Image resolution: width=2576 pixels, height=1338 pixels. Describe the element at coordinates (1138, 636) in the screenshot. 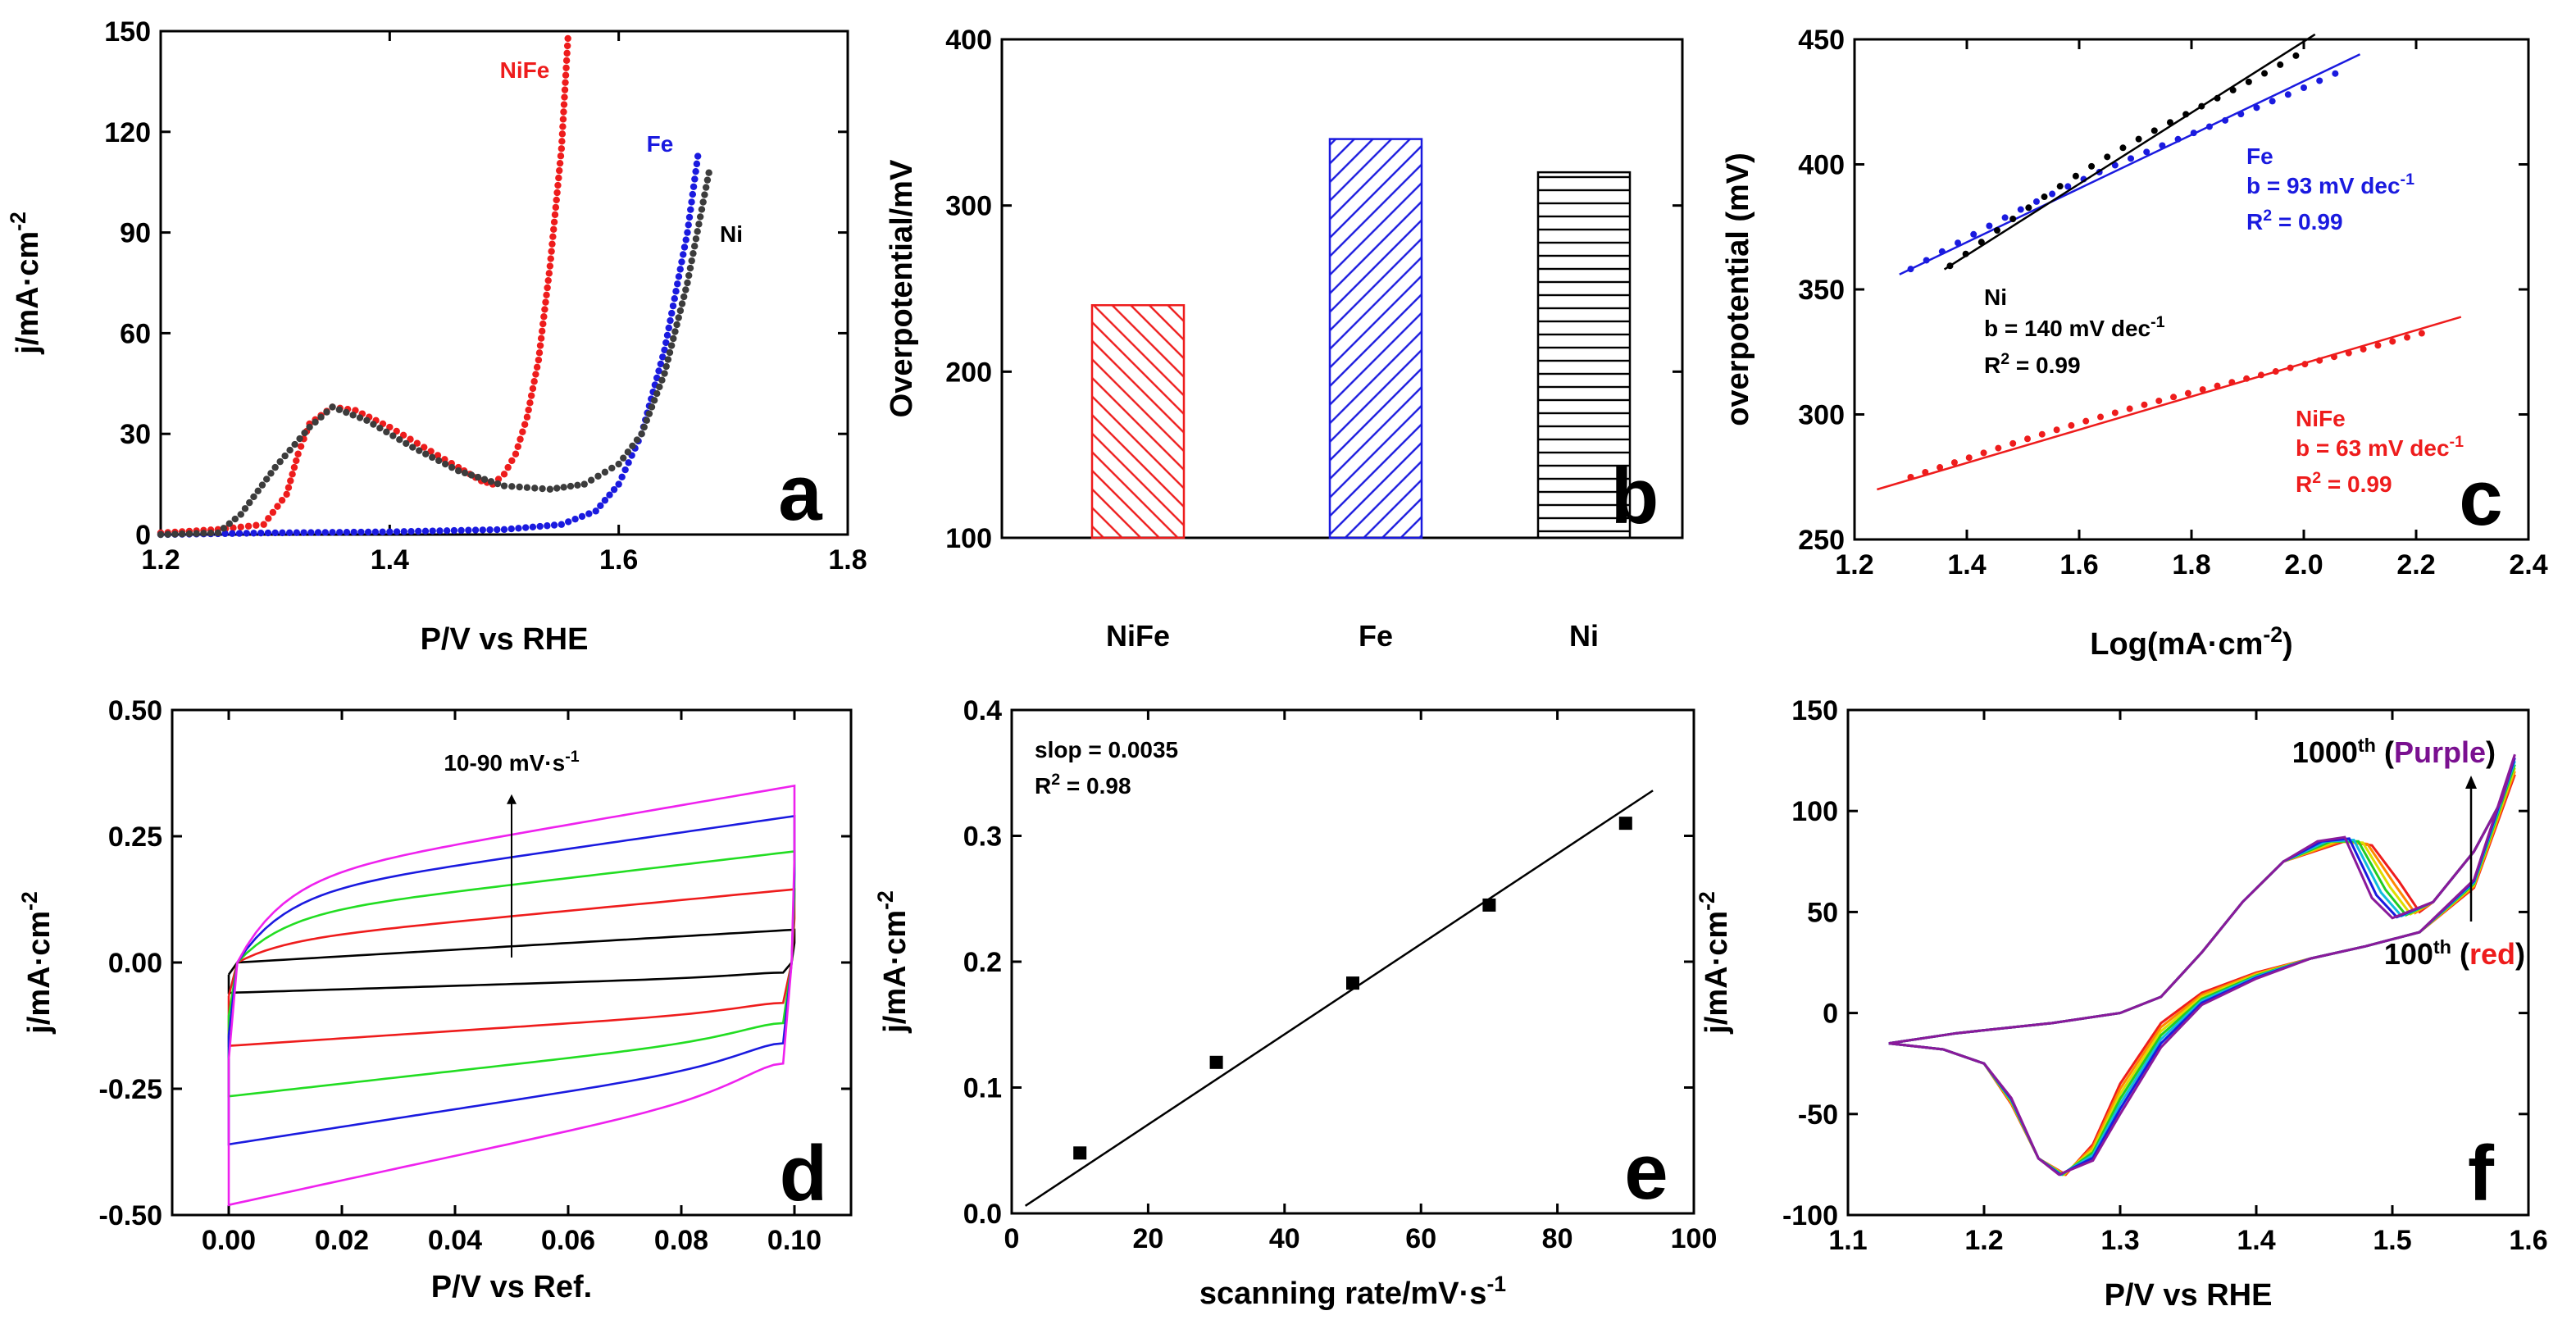

I see `category-label: NiFe` at that location.